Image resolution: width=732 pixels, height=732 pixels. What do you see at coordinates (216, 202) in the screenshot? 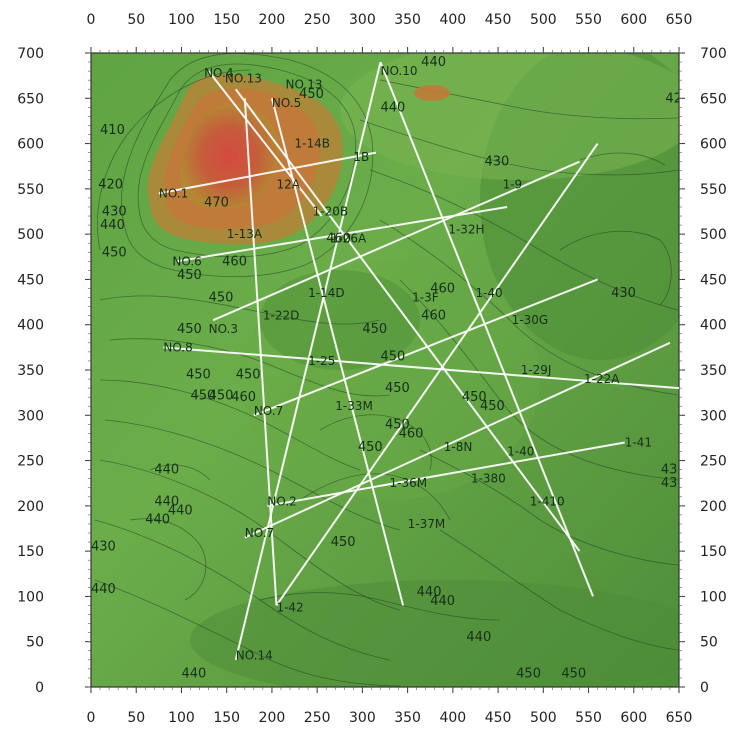
I see `contour-elevation-label: 470` at bounding box center [216, 202].